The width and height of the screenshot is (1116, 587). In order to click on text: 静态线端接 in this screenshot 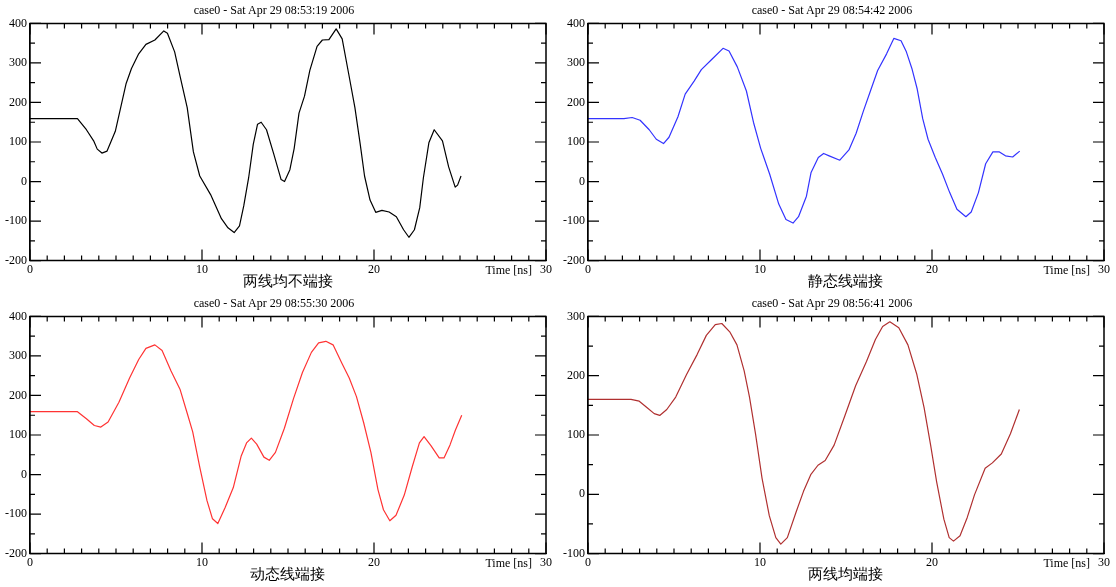, I will do `click(846, 280)`.